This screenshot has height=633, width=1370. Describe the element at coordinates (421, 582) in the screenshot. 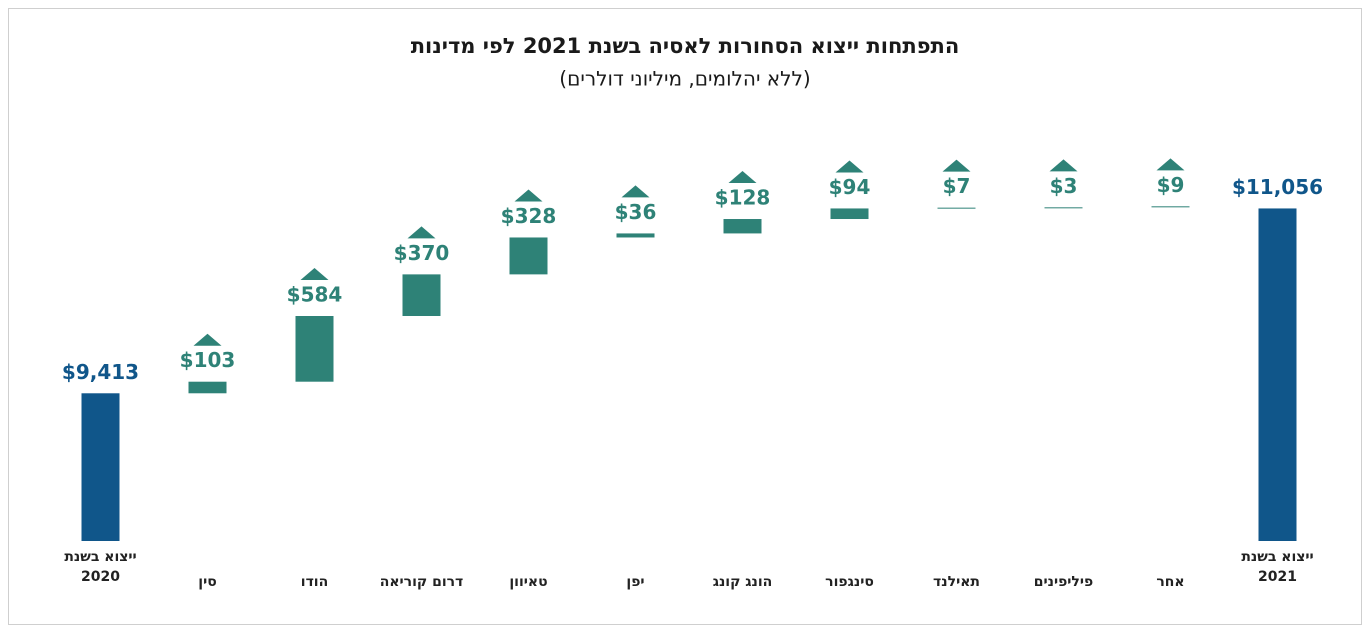

I see `x-tick-label: דרום קוריאה` at that location.